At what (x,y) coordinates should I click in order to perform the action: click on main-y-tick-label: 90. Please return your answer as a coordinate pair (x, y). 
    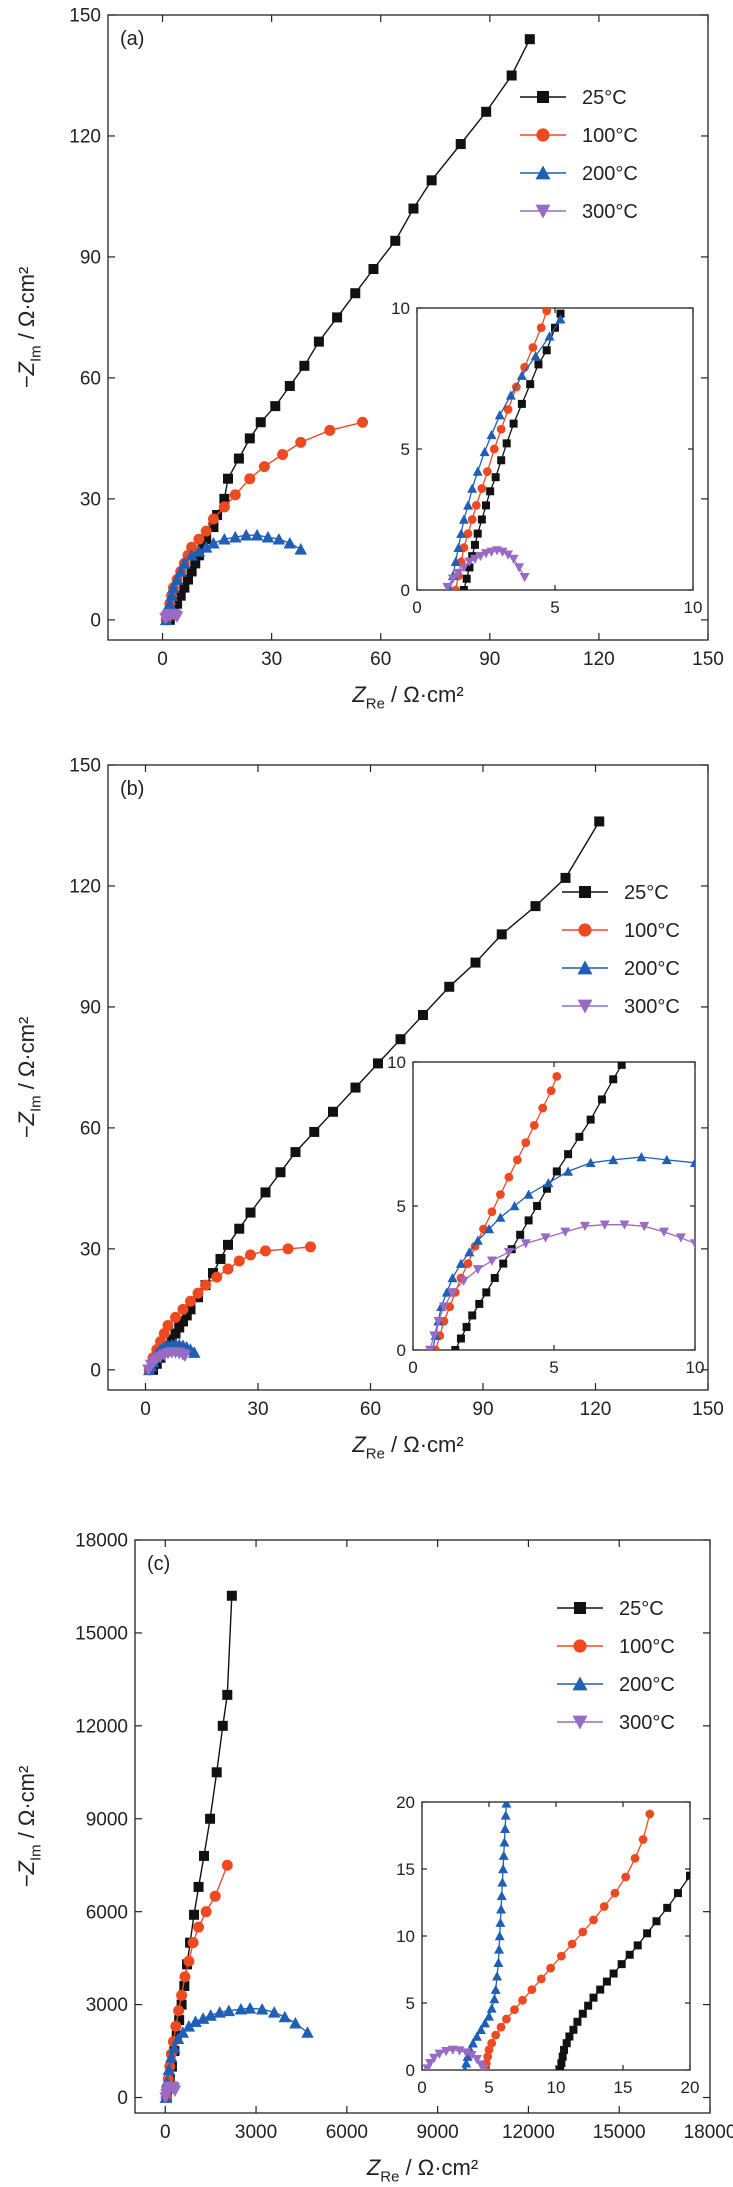
    Looking at the image, I should click on (90, 1008).